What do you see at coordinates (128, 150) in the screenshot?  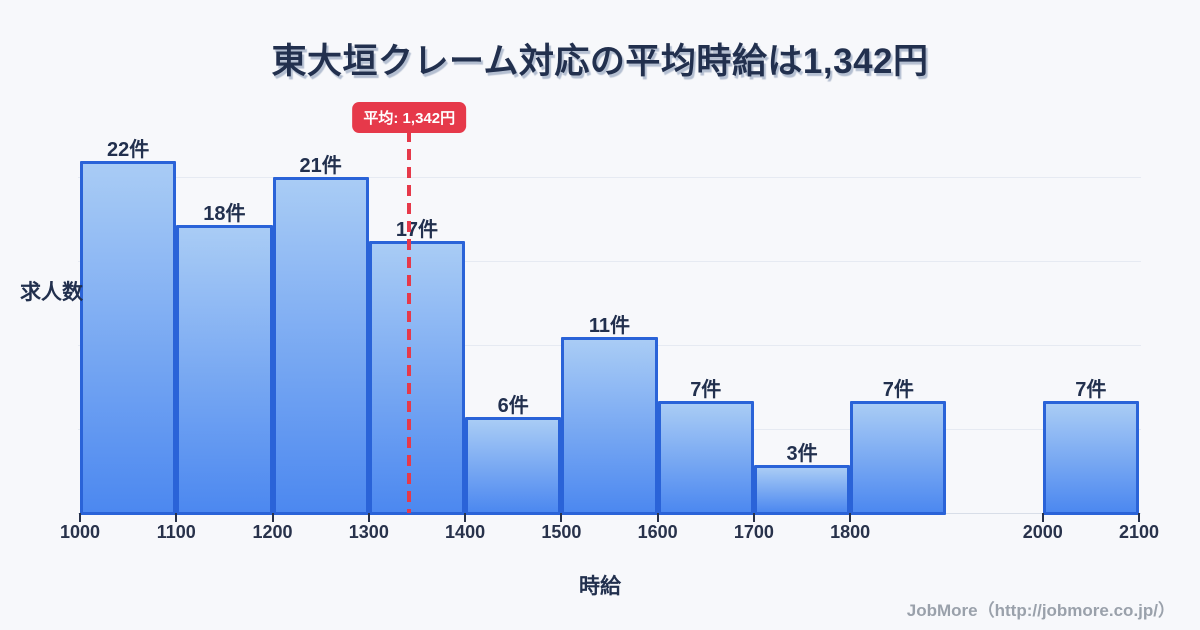 I see `bar-value-label: 22件` at bounding box center [128, 150].